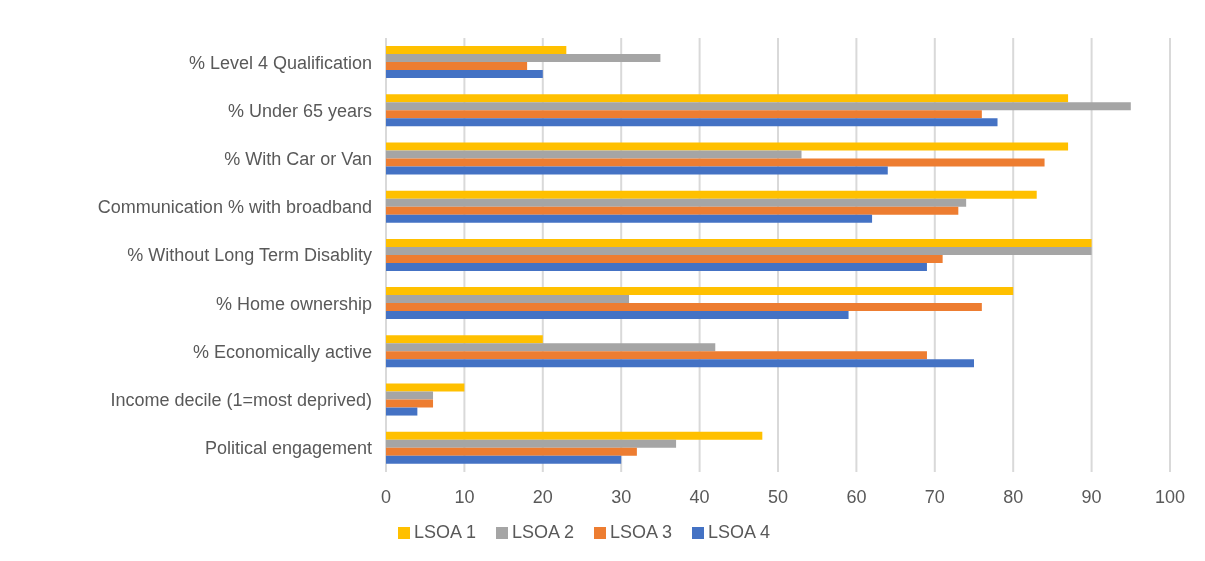  Describe the element at coordinates (542, 532) in the screenshot. I see `legend-label: LSOA 2` at that location.